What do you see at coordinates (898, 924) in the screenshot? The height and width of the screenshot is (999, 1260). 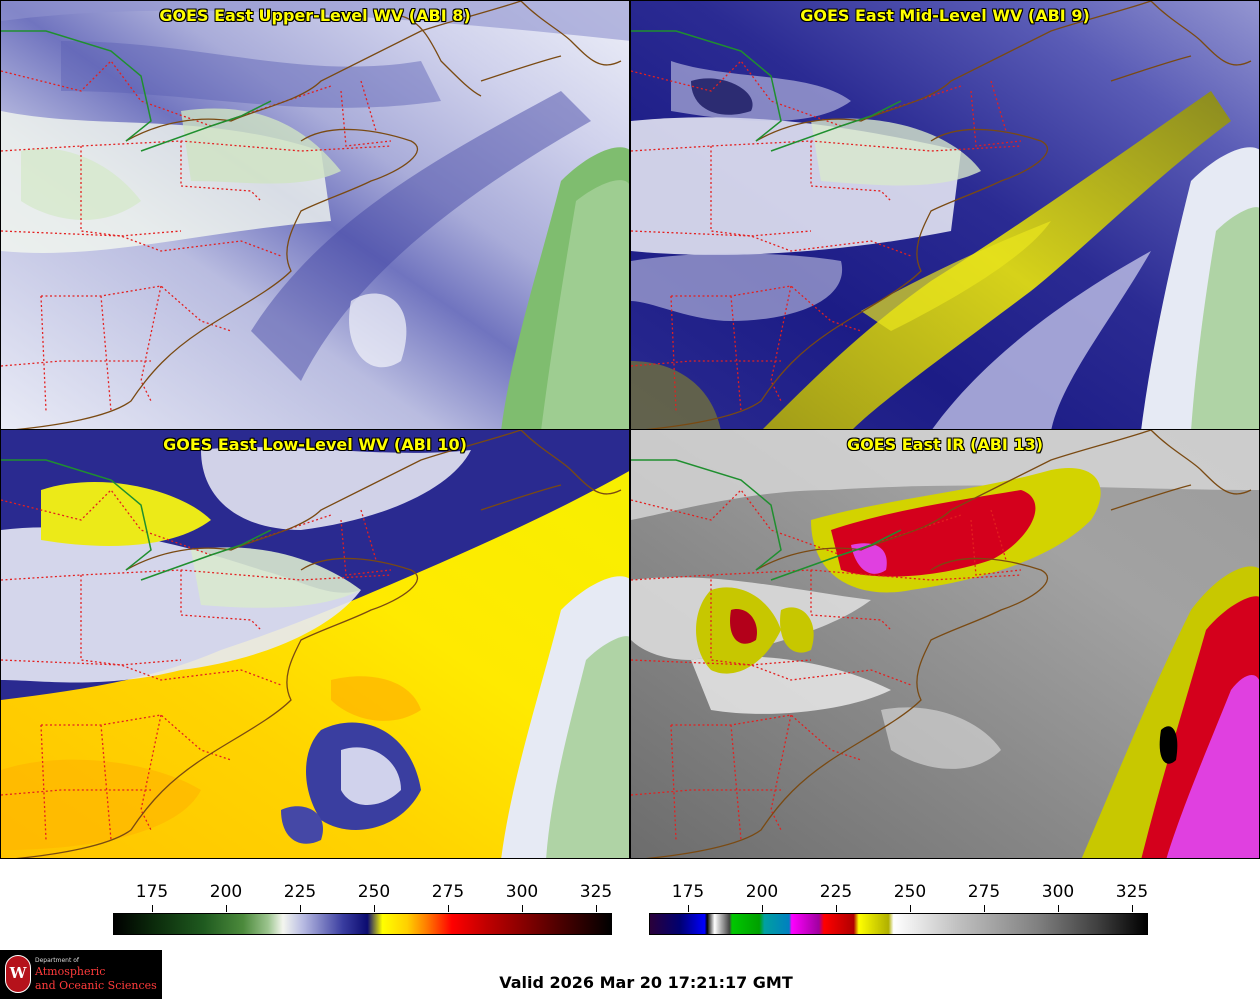 I see `ir-colorbar-gradient` at bounding box center [898, 924].